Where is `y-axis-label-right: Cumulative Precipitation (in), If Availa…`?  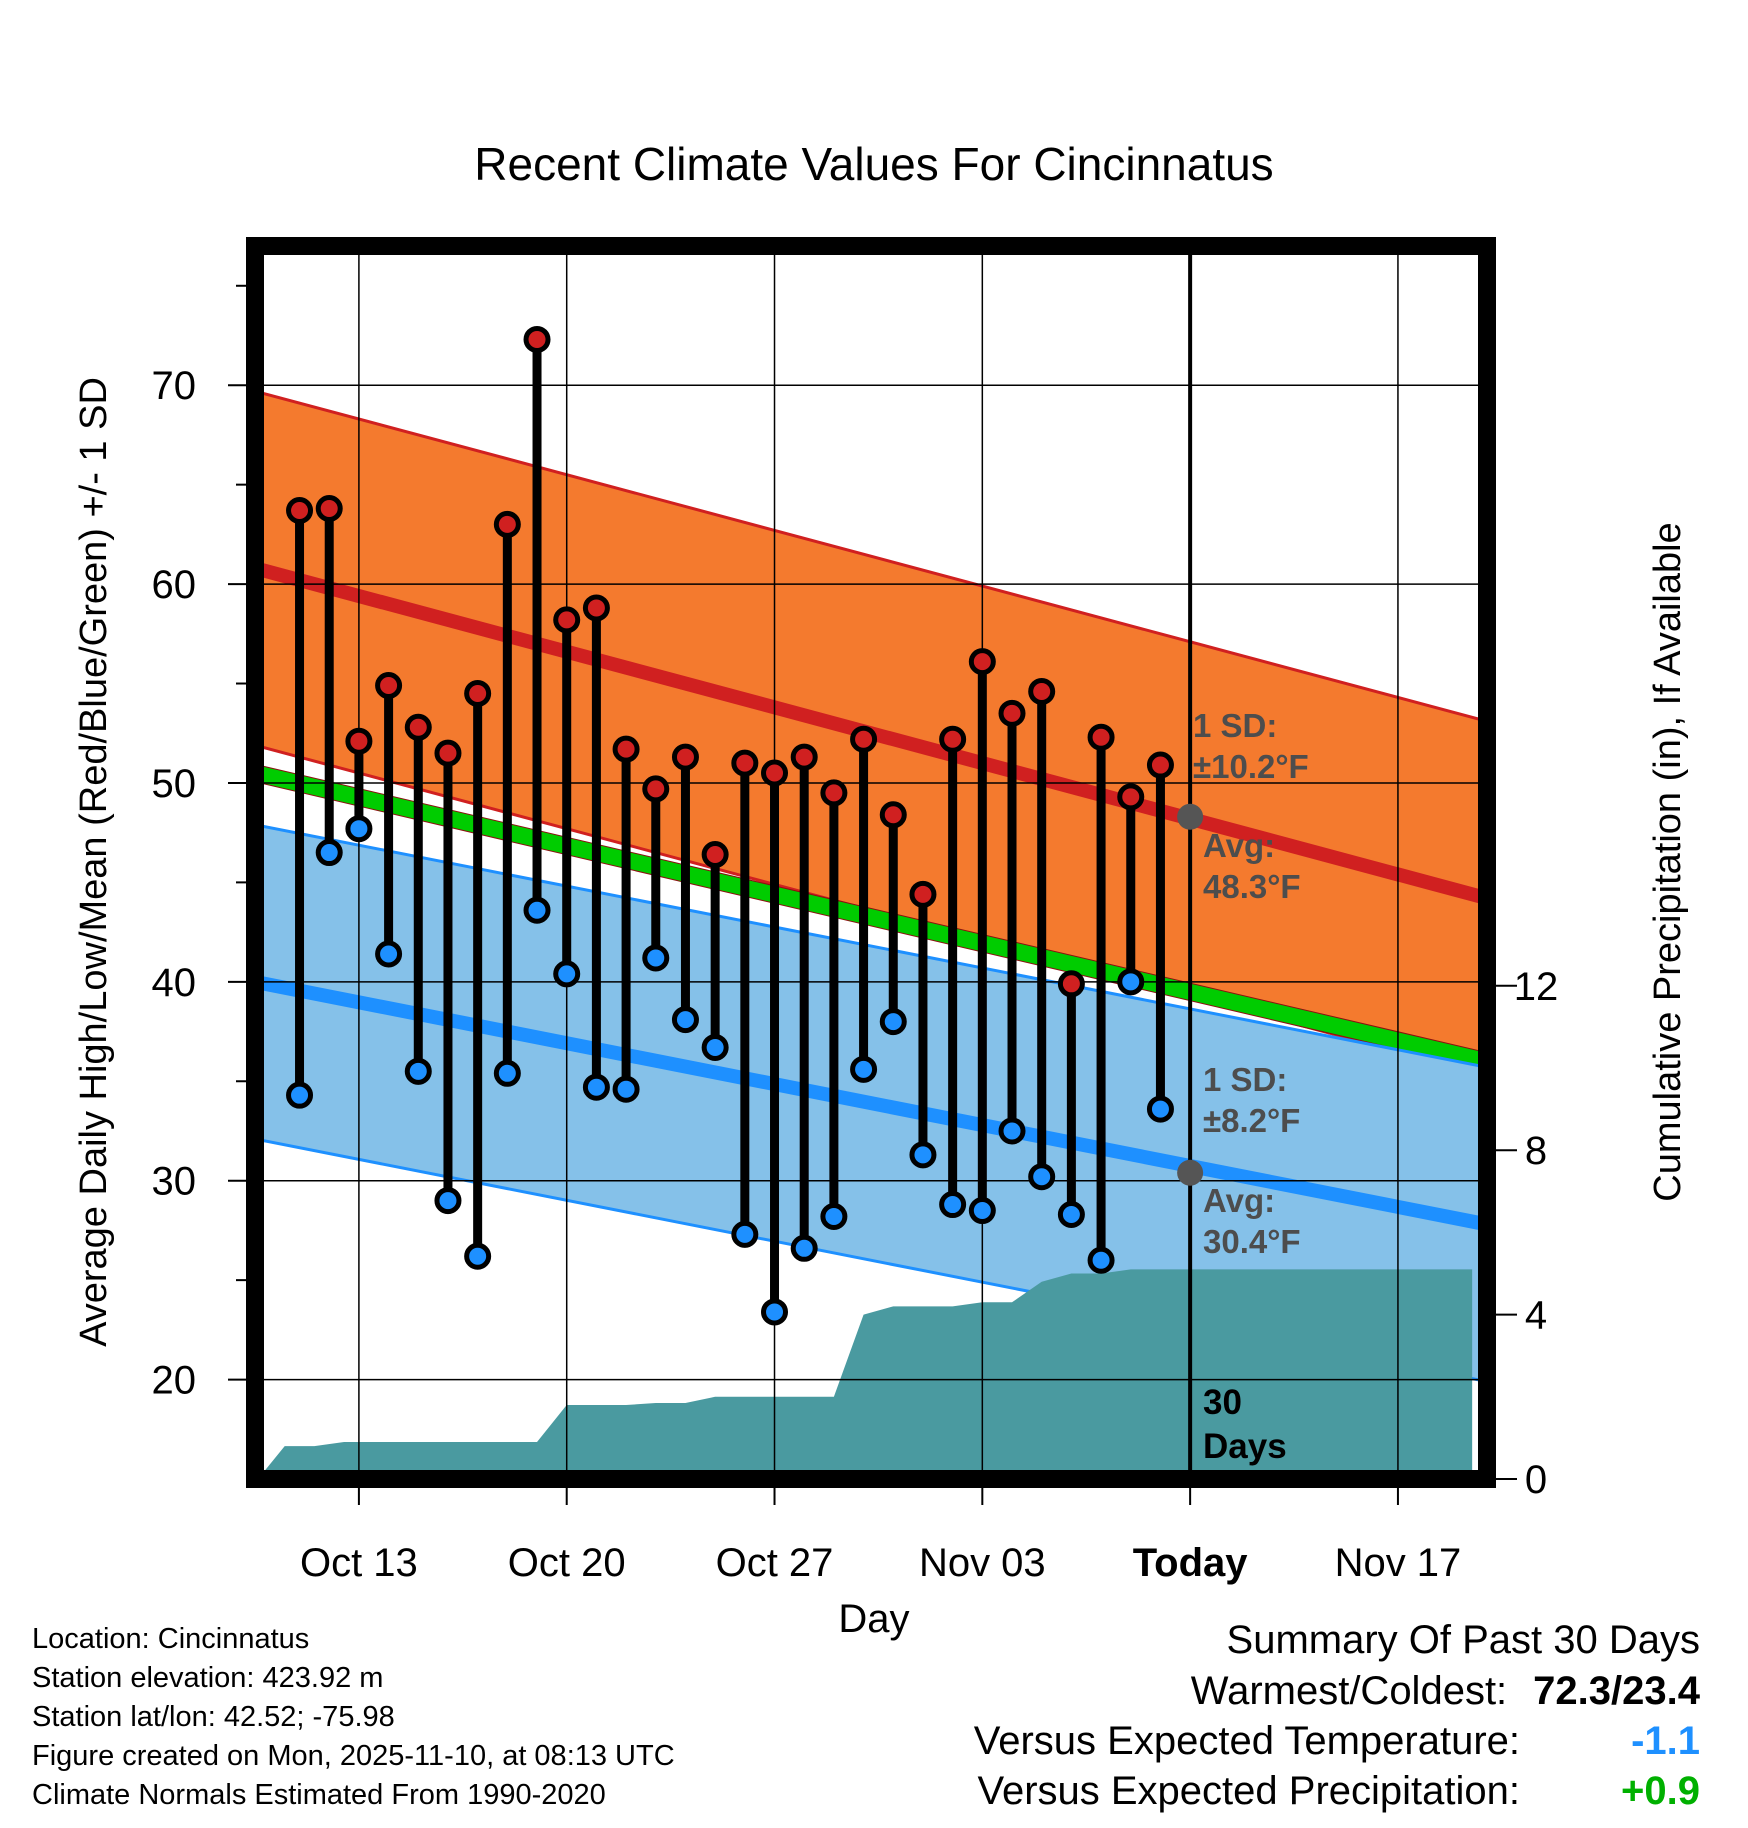
y-axis-label-right: Cumulative Precipitation (in), If Availa… is located at coordinates (1668, 861).